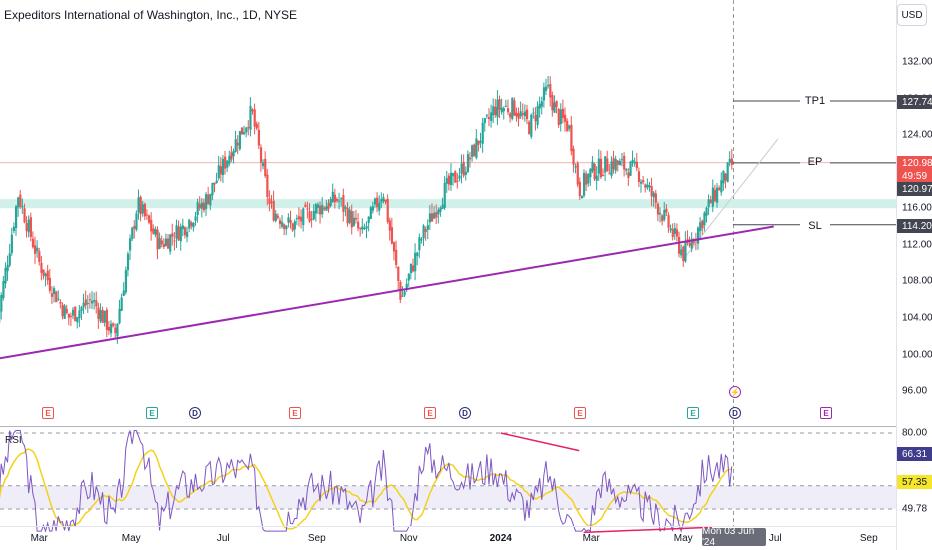 The height and width of the screenshot is (550, 932). I want to click on currency-button: USD, so click(912, 15).